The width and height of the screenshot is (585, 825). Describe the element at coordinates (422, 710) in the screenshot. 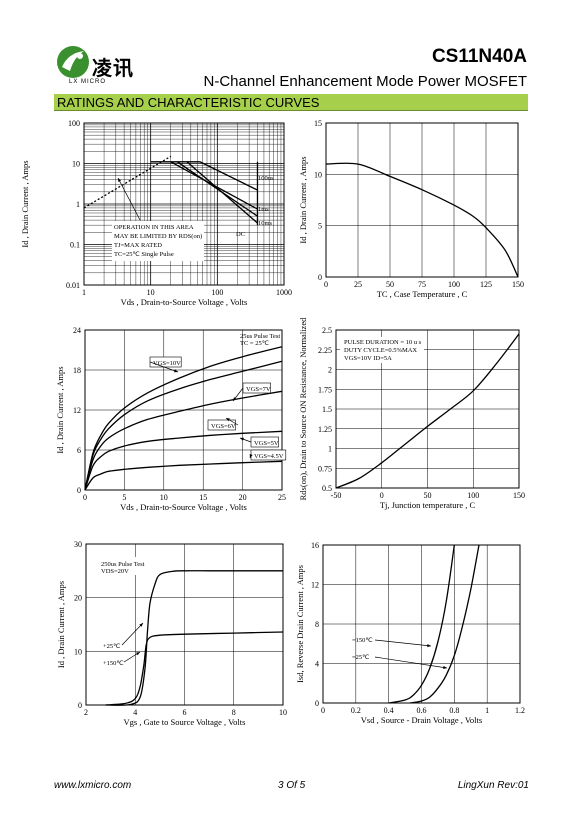

I see `diode-xtick-label: 0.6` at that location.